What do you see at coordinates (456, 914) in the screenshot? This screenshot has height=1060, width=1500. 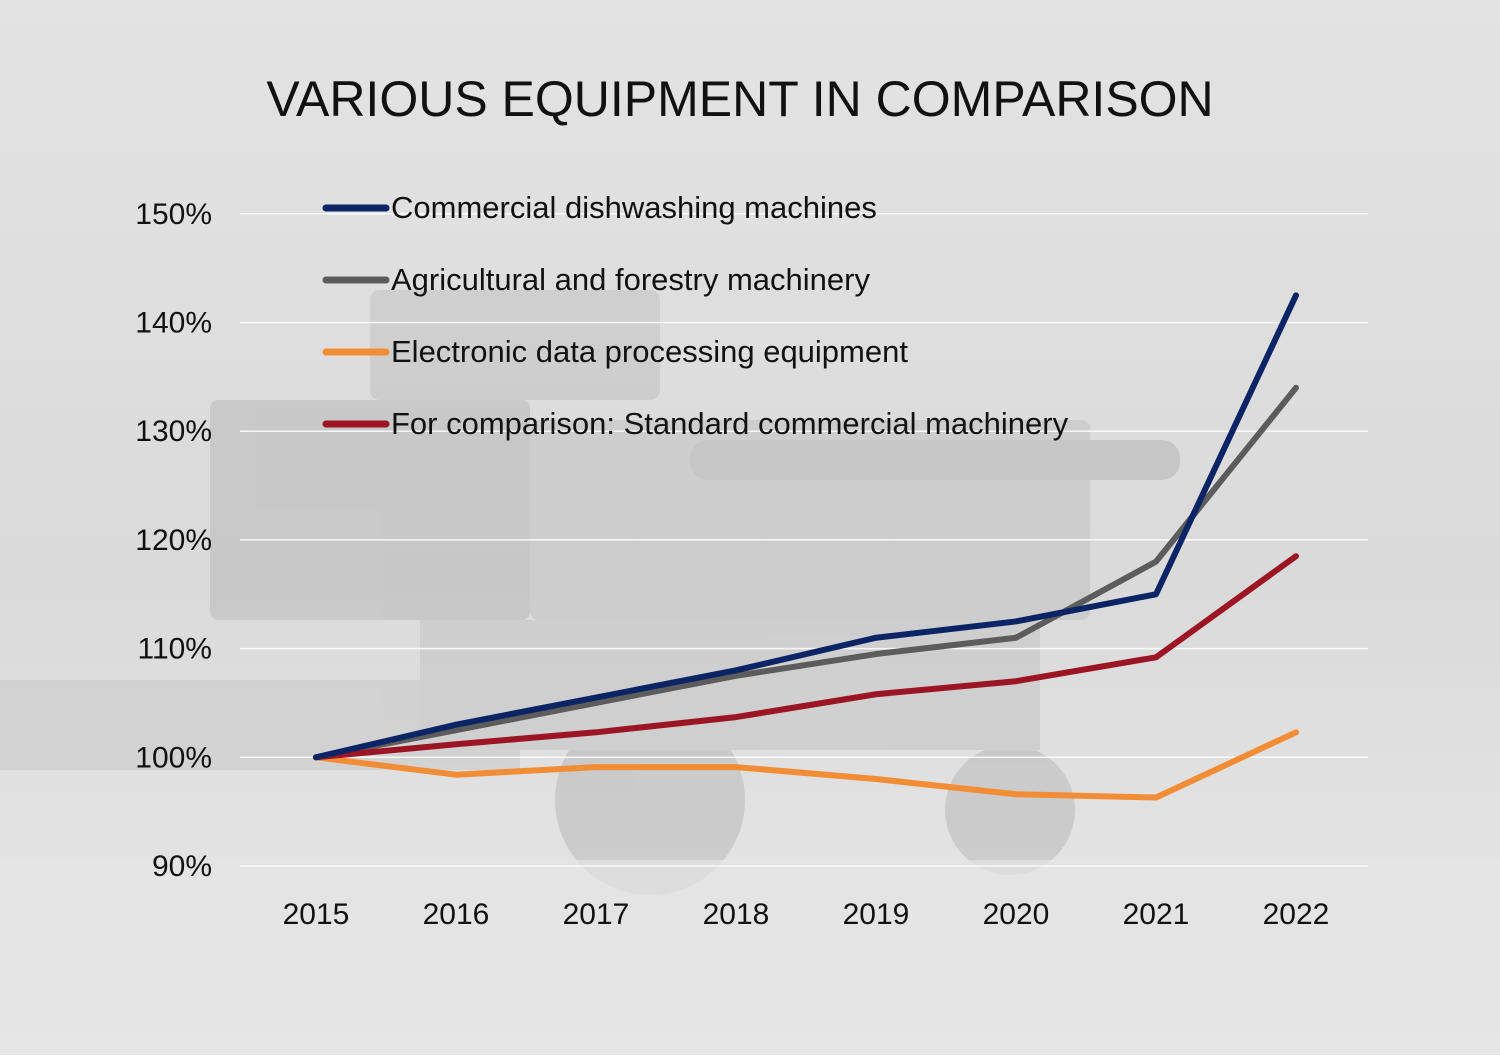 I see `x-tick-label: 2016` at bounding box center [456, 914].